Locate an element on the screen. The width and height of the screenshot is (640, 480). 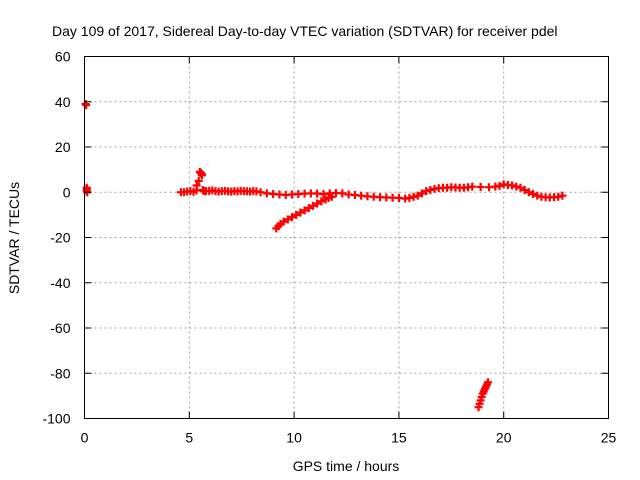
y-tick-label: -60 is located at coordinates (60, 328).